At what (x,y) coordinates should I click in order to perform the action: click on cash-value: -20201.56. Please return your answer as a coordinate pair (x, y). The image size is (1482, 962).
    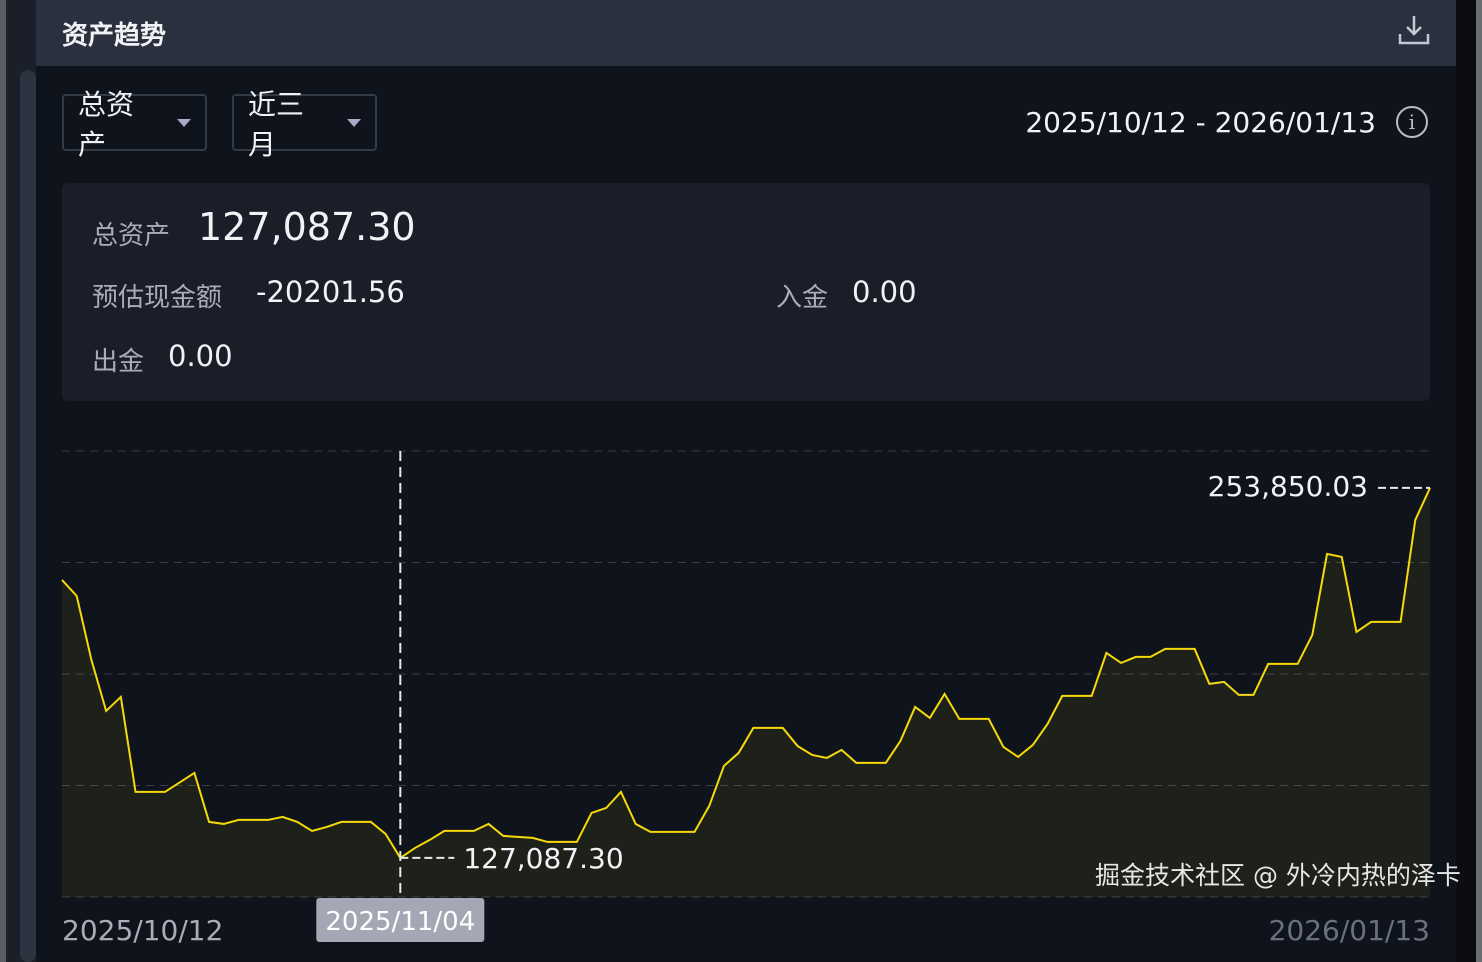
    Looking at the image, I should click on (330, 292).